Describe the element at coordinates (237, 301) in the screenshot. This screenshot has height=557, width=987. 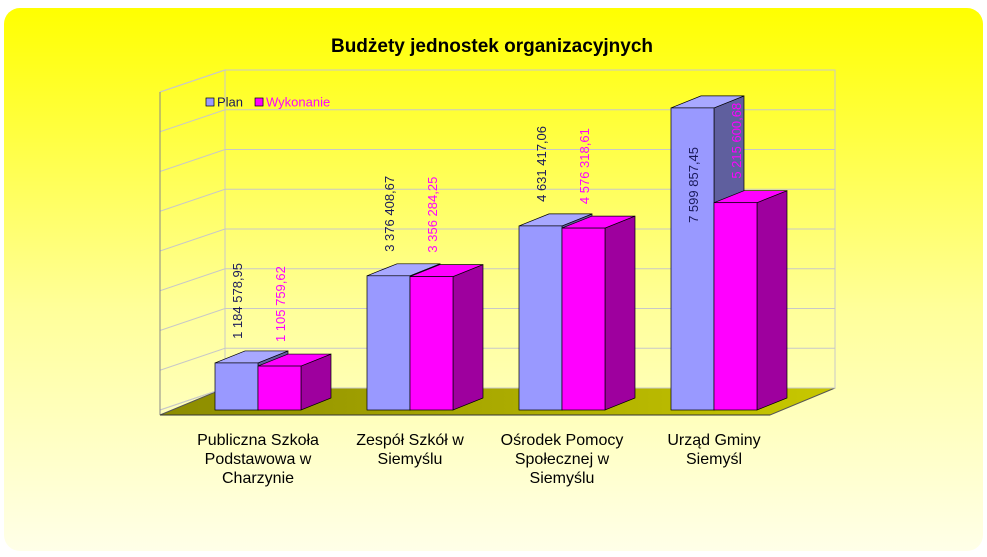
I see `value-label: 1 184 578,95` at that location.